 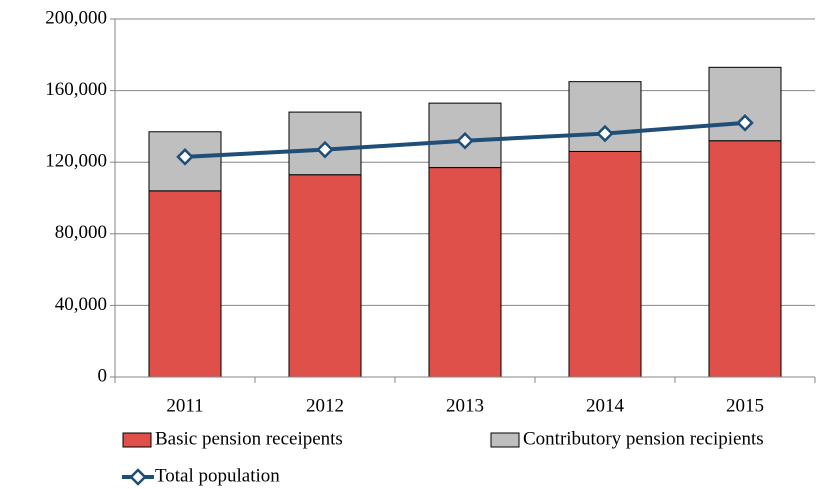 What do you see at coordinates (76, 161) in the screenshot?
I see `y-tick-label: 120,000` at bounding box center [76, 161].